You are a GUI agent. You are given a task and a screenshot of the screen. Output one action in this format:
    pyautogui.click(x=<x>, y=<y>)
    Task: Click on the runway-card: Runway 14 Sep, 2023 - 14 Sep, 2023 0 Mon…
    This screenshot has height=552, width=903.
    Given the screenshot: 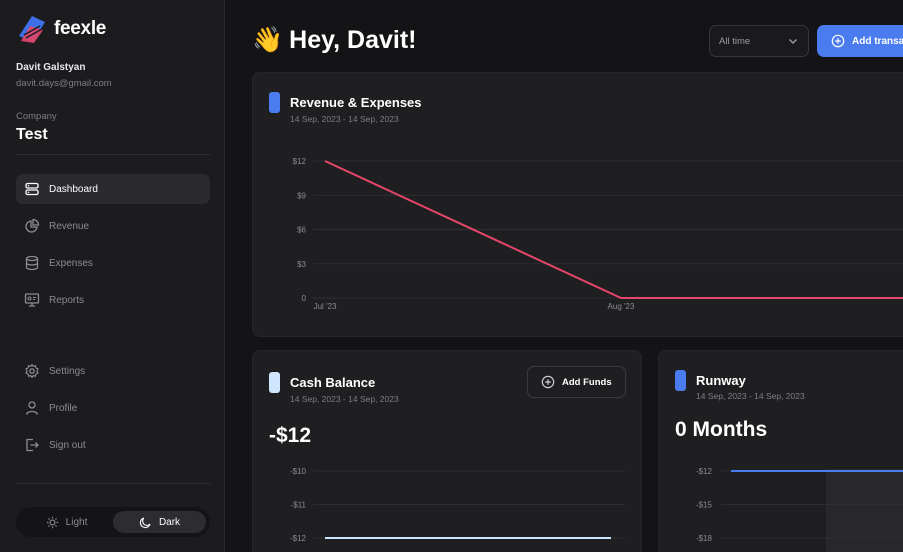 What is the action you would take?
    pyautogui.click(x=780, y=451)
    